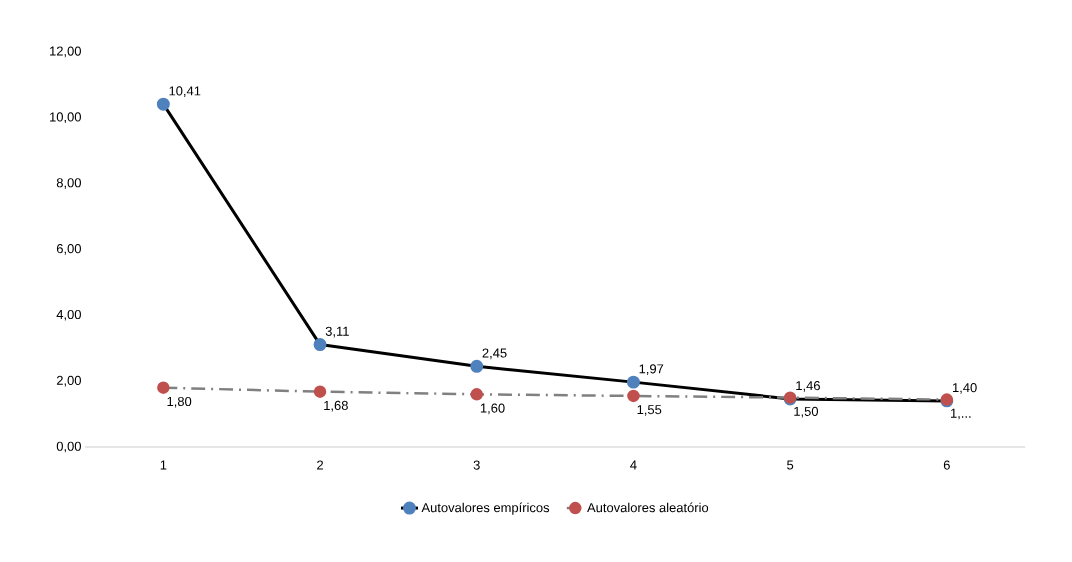 Image resolution: width=1072 pixels, height=562 pixels. Describe the element at coordinates (790, 465) in the screenshot. I see `x-tick-label: 5` at that location.